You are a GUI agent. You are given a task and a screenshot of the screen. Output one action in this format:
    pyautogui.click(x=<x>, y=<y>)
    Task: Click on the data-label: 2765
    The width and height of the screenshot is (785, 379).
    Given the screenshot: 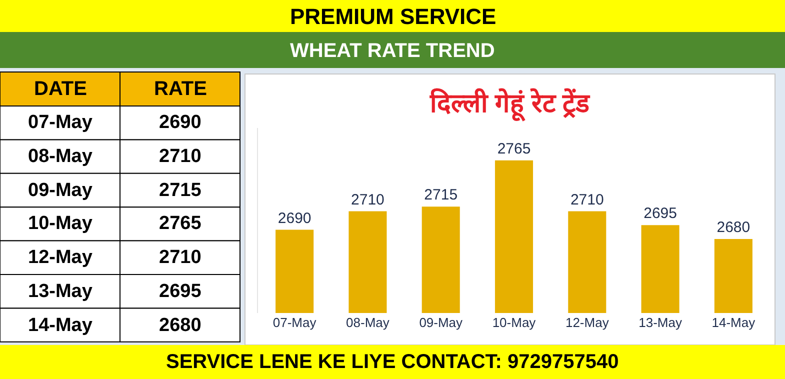 What is the action you would take?
    pyautogui.click(x=514, y=149)
    